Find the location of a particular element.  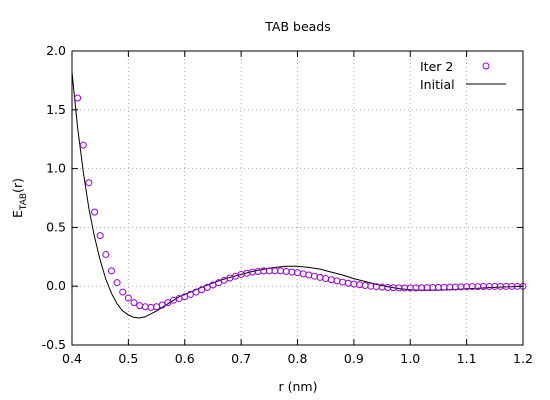

chart-title: TAB beads is located at coordinates (297, 26).